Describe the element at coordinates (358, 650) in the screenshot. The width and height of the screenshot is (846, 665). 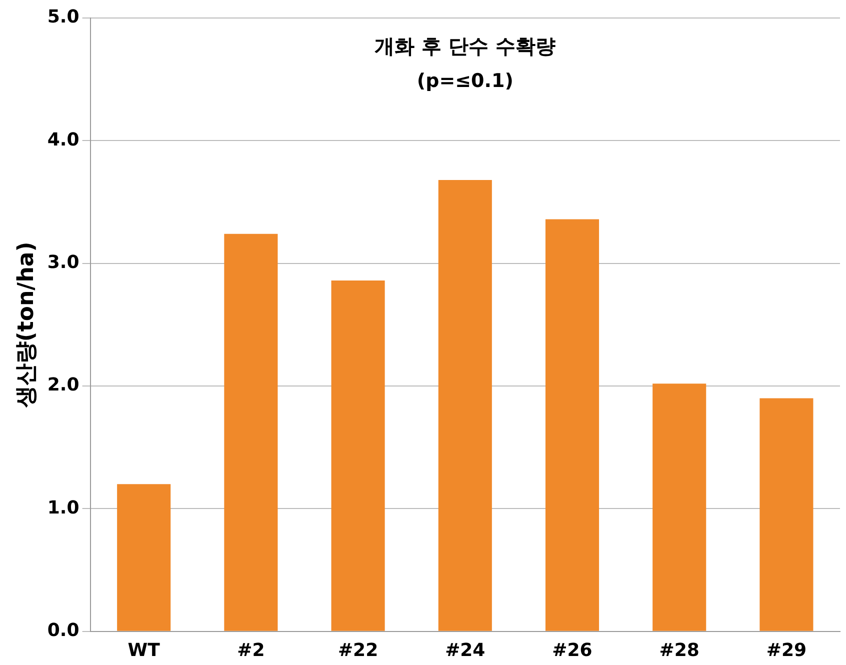
I see `x-tick-label: #22` at that location.